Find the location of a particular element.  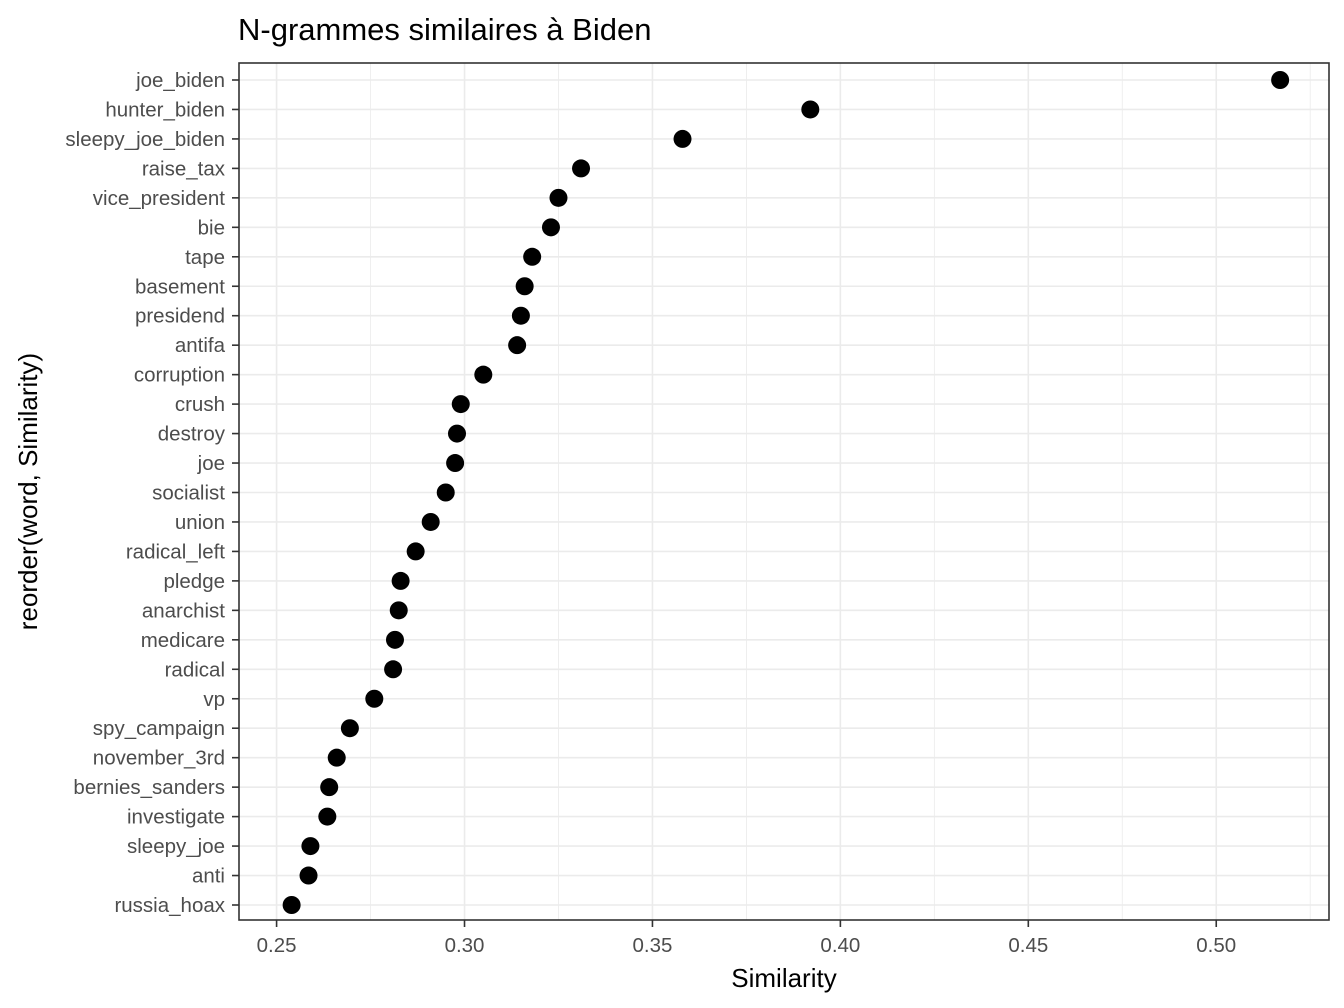

x-tick-label: 0.25 is located at coordinates (277, 945).